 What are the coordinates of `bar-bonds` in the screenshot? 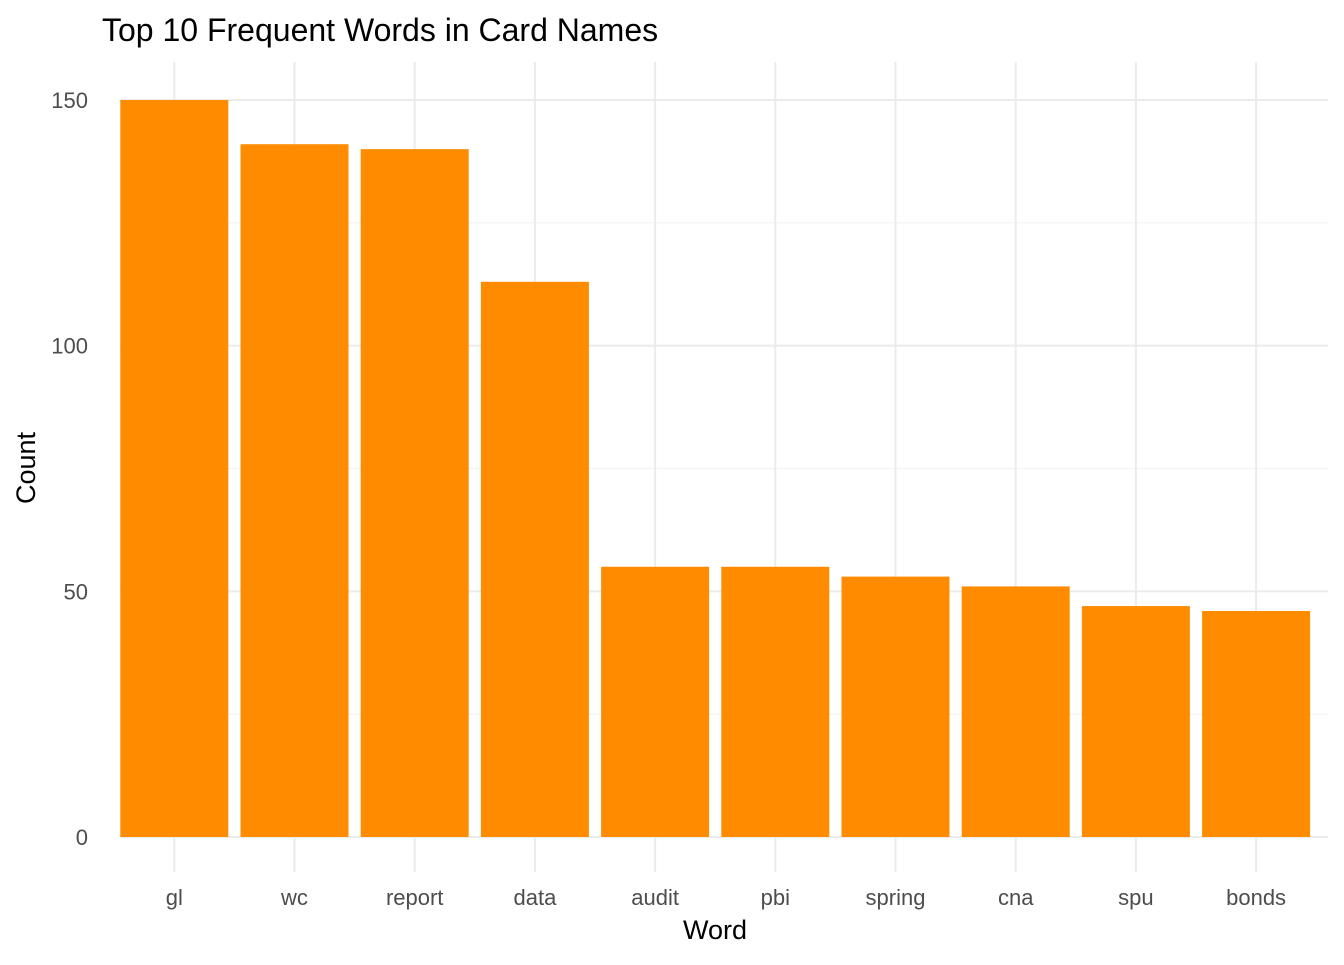 It's located at (1256, 723).